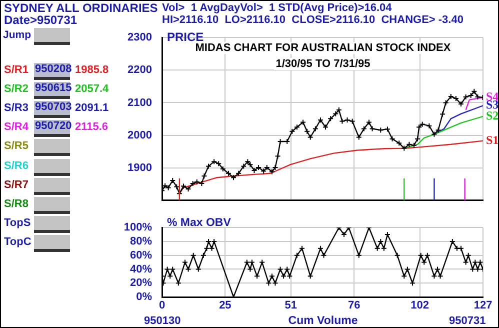 Image resolution: width=499 pixels, height=328 pixels. Describe the element at coordinates (277, 8) in the screenshot. I see `text: Vol> 1 AvgDayVol> 1 STD(Avg Price)>16.04` at that location.